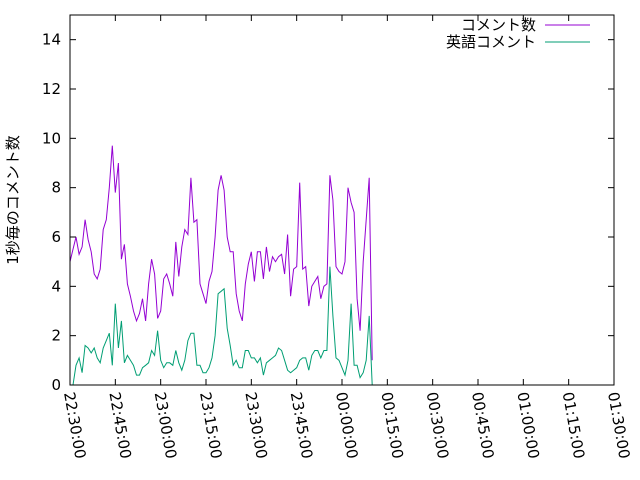  I want to click on x-tick-label: 00:45:00, so click(482, 425).